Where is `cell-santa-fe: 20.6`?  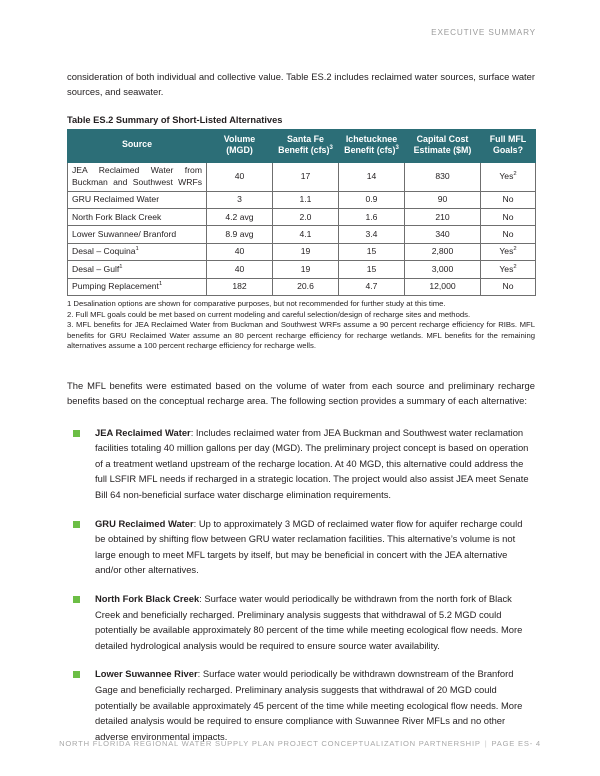
cell-santa-fe: 20.6 is located at coordinates (305, 287).